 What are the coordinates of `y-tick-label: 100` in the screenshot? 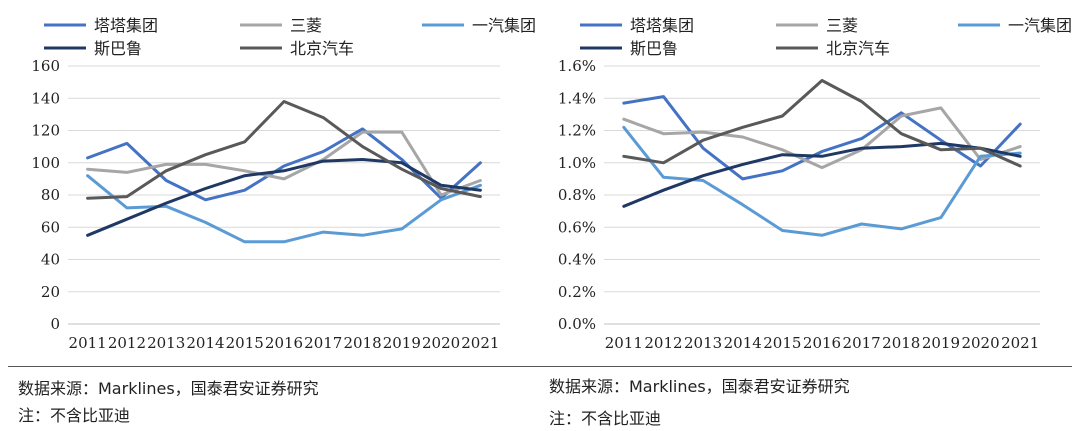 It's located at (45, 163).